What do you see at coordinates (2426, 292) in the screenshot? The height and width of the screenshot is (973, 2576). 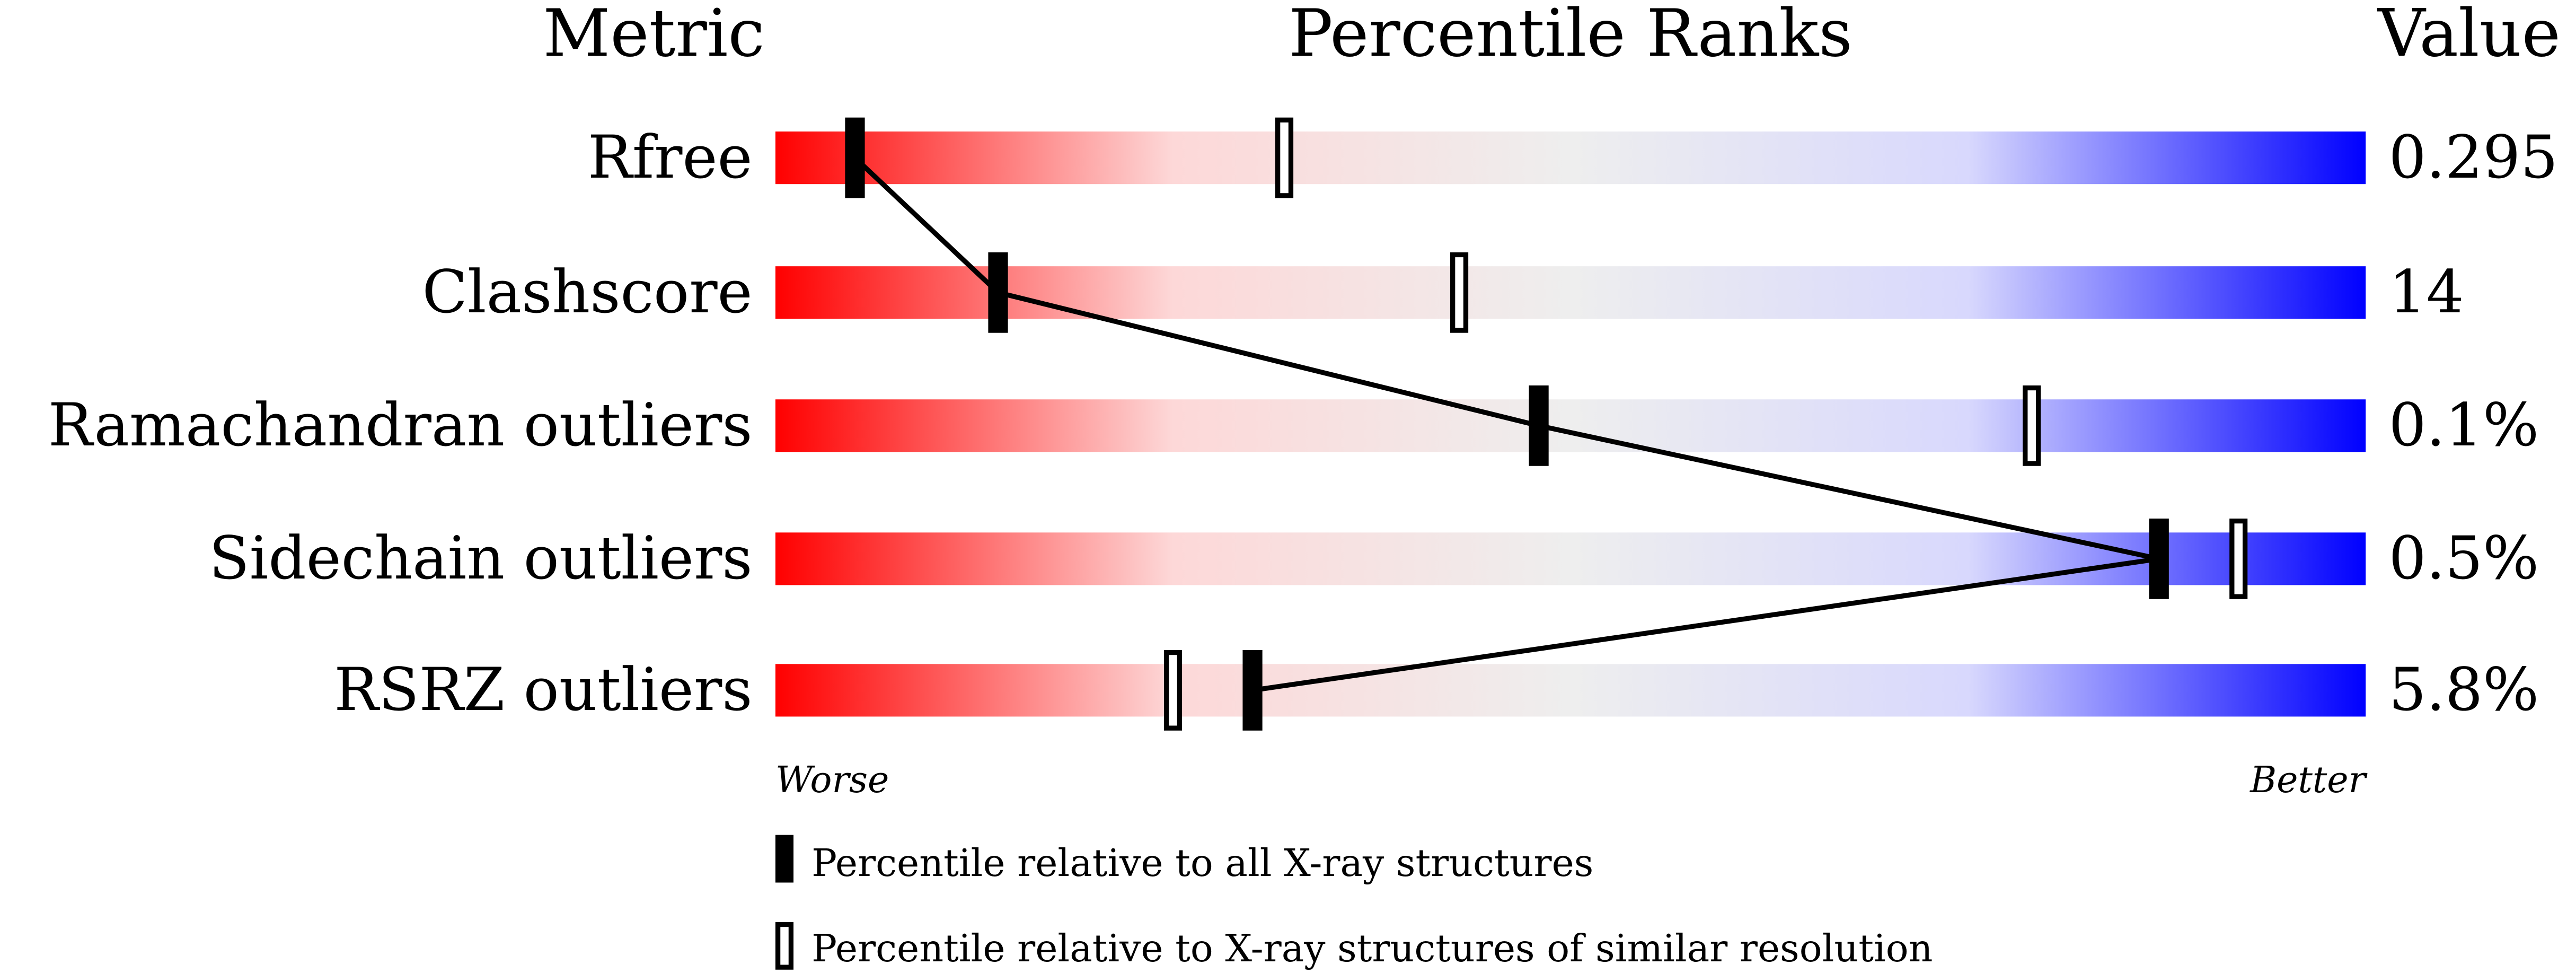 I see `metric-value: 14` at bounding box center [2426, 292].